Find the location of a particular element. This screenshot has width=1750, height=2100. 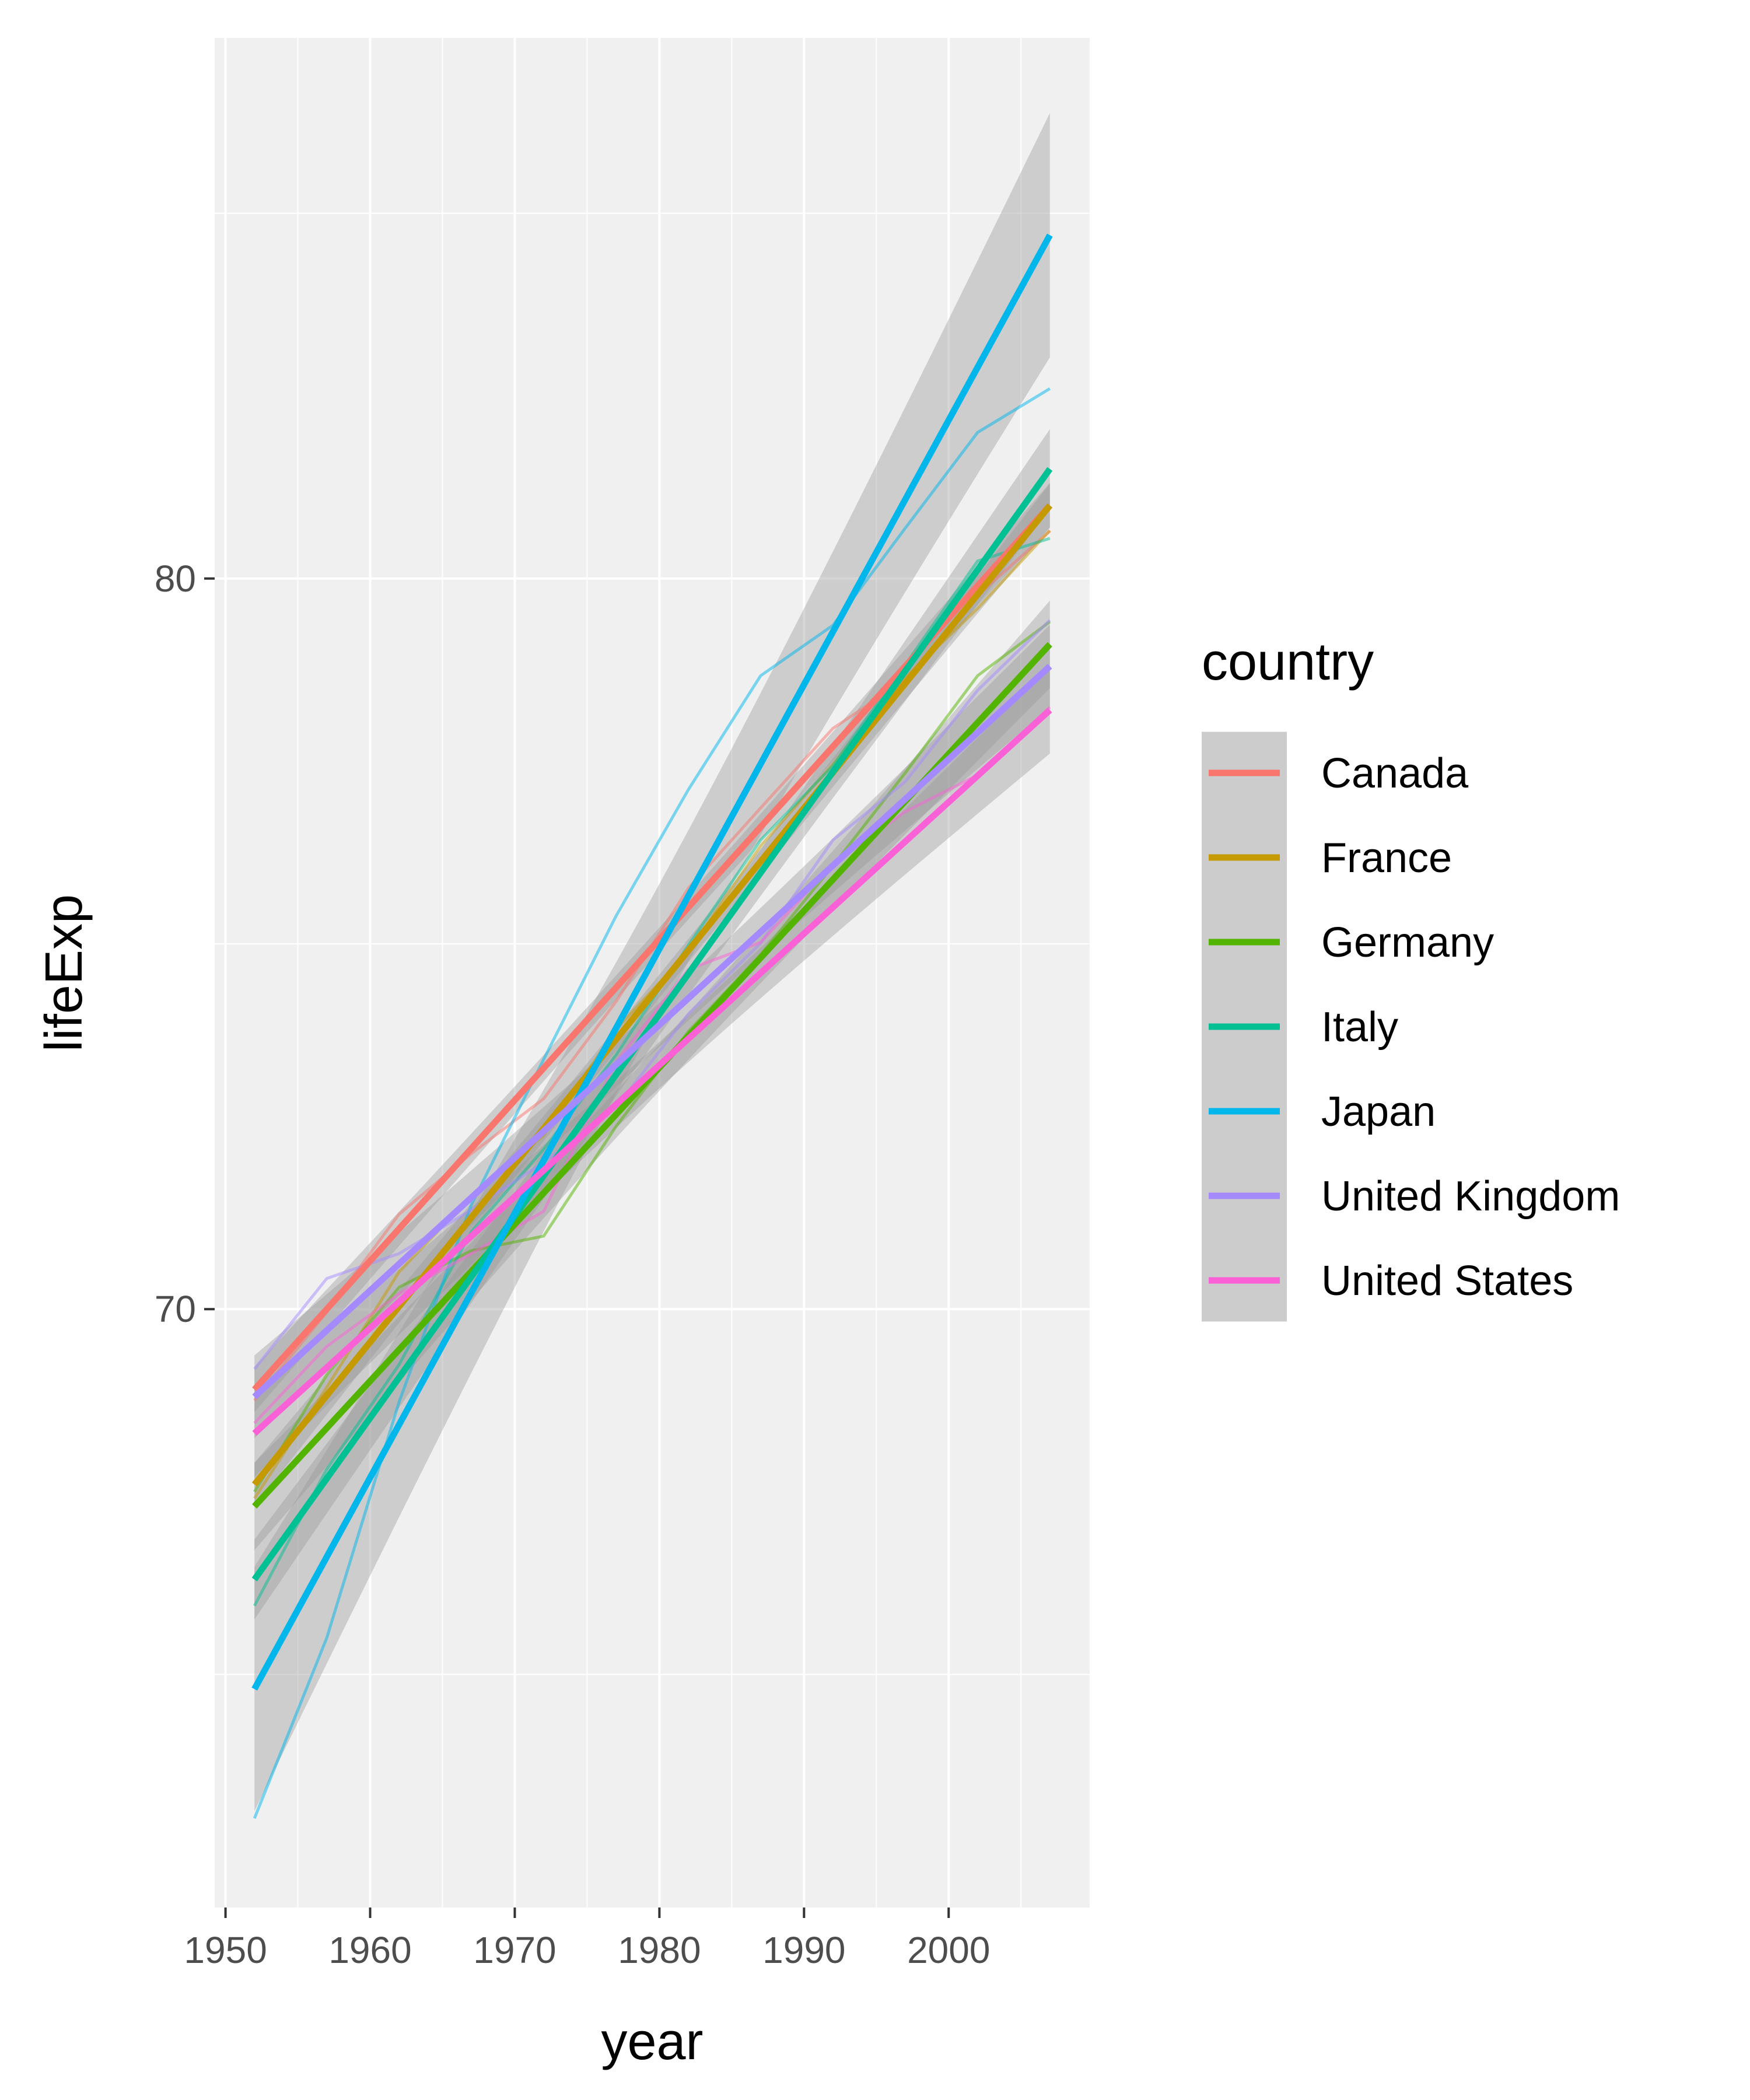

legend-title: country is located at coordinates (1288, 662).